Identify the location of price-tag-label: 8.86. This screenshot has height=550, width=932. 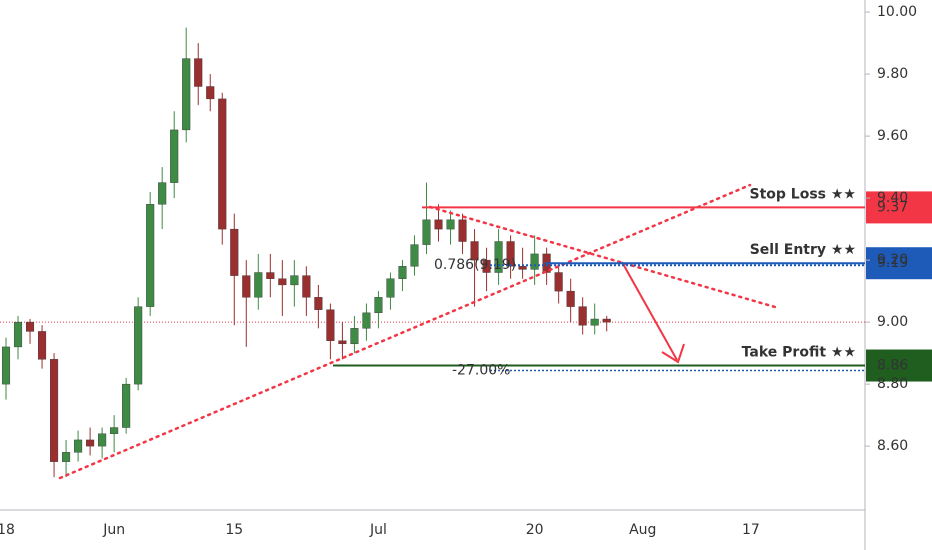
(892, 366).